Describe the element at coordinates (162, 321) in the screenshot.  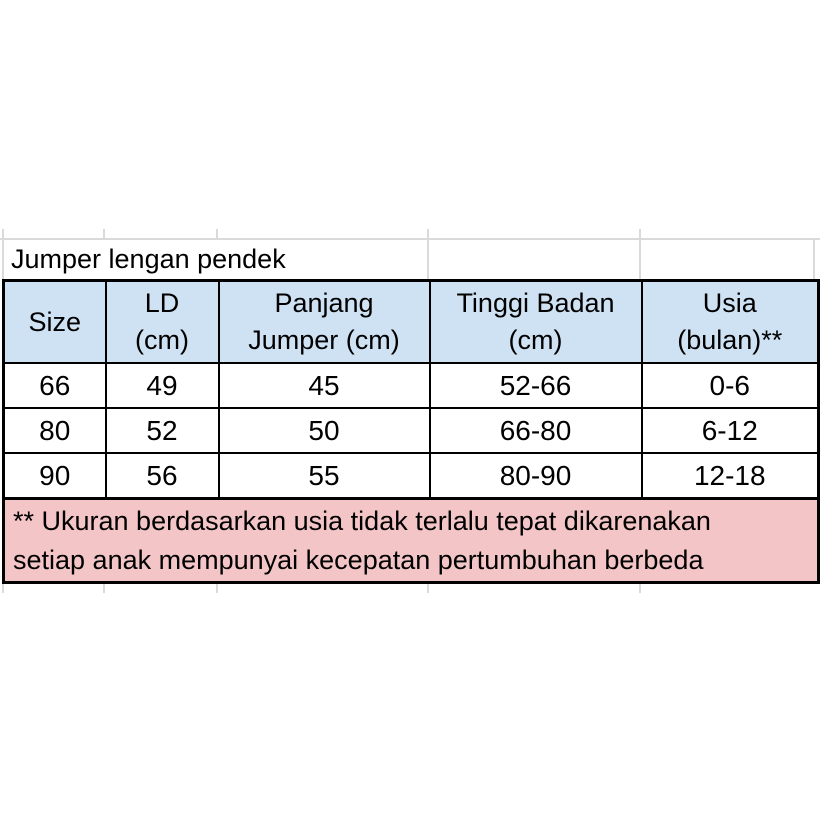
I see `header-cell-ld: LD (cm)` at that location.